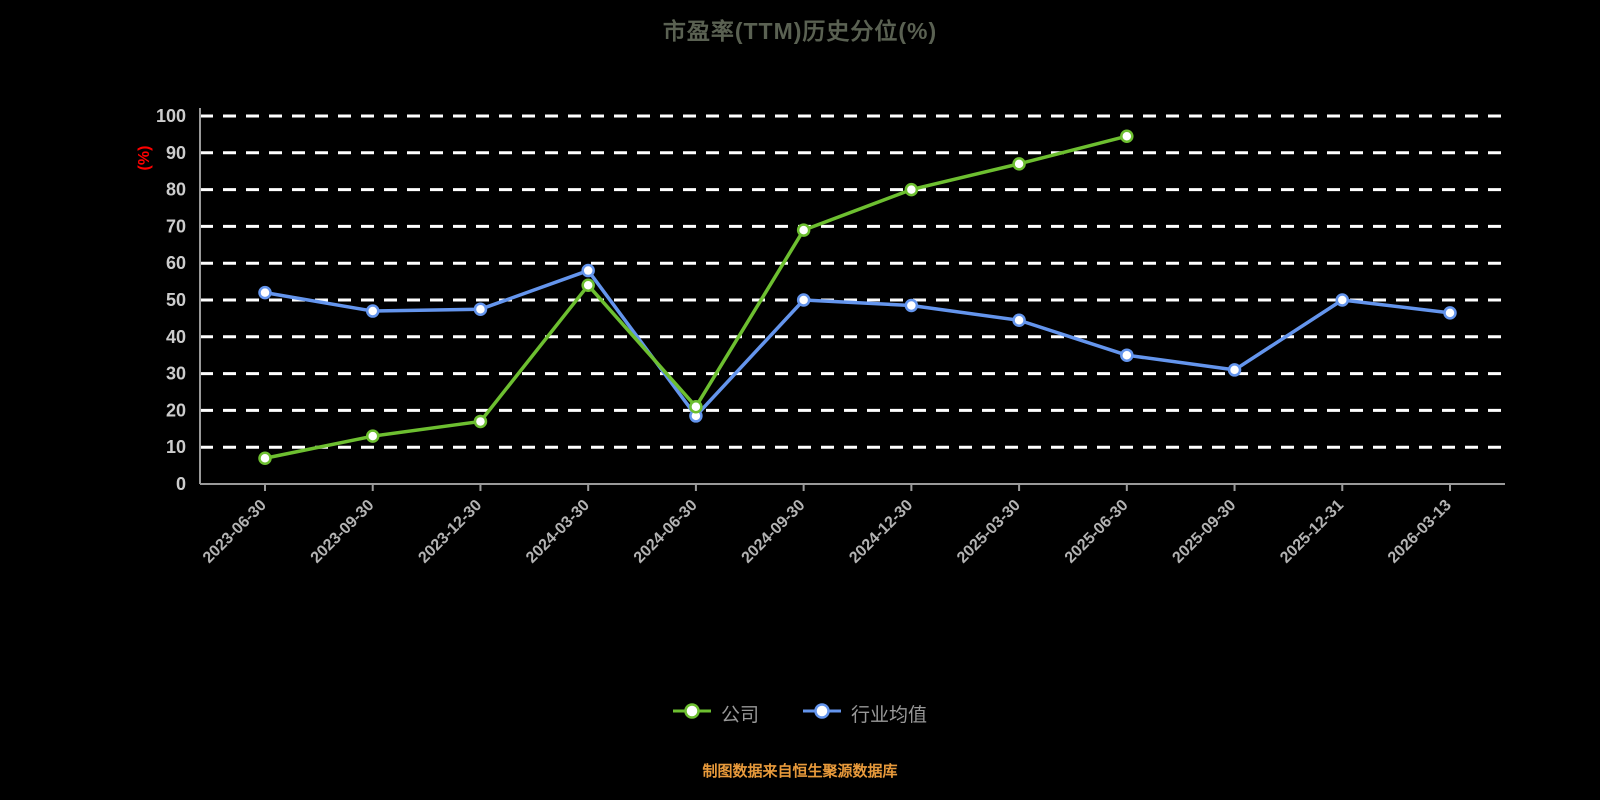 The height and width of the screenshot is (800, 1600). What do you see at coordinates (881, 532) in the screenshot?
I see `x-axis-tick-label: 2024-12-30` at bounding box center [881, 532].